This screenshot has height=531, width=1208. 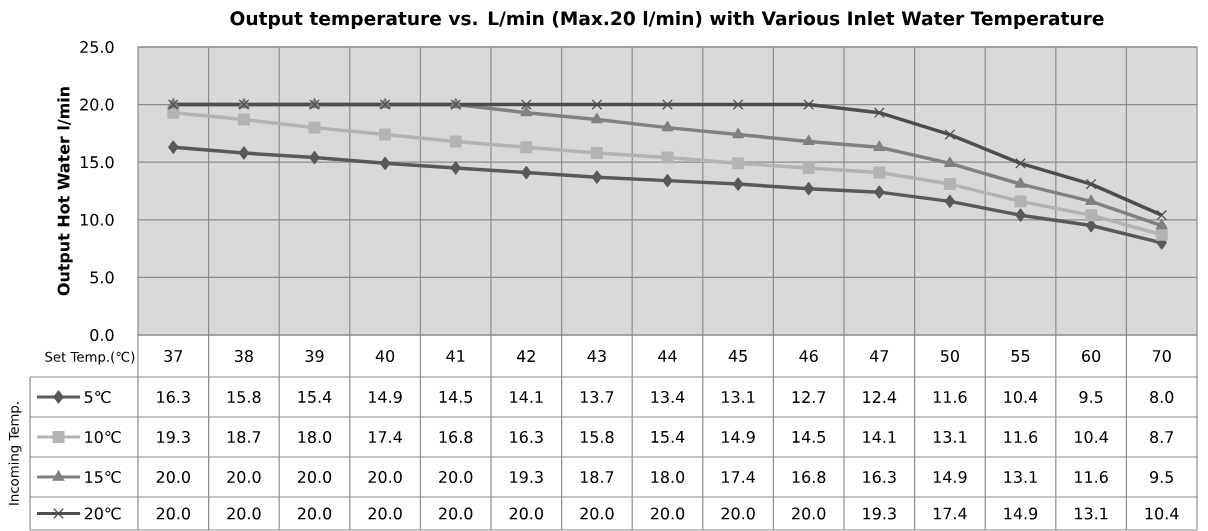 I want to click on y-tick-label: 0.0, so click(x=102, y=335).